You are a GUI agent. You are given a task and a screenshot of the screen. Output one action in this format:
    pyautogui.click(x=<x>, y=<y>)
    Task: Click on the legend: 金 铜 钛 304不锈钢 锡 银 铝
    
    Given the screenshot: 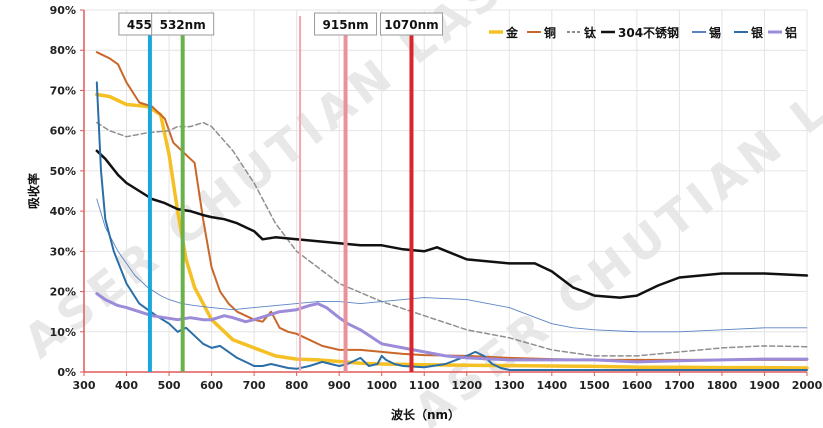 What is the action you would take?
    pyautogui.click(x=643, y=32)
    